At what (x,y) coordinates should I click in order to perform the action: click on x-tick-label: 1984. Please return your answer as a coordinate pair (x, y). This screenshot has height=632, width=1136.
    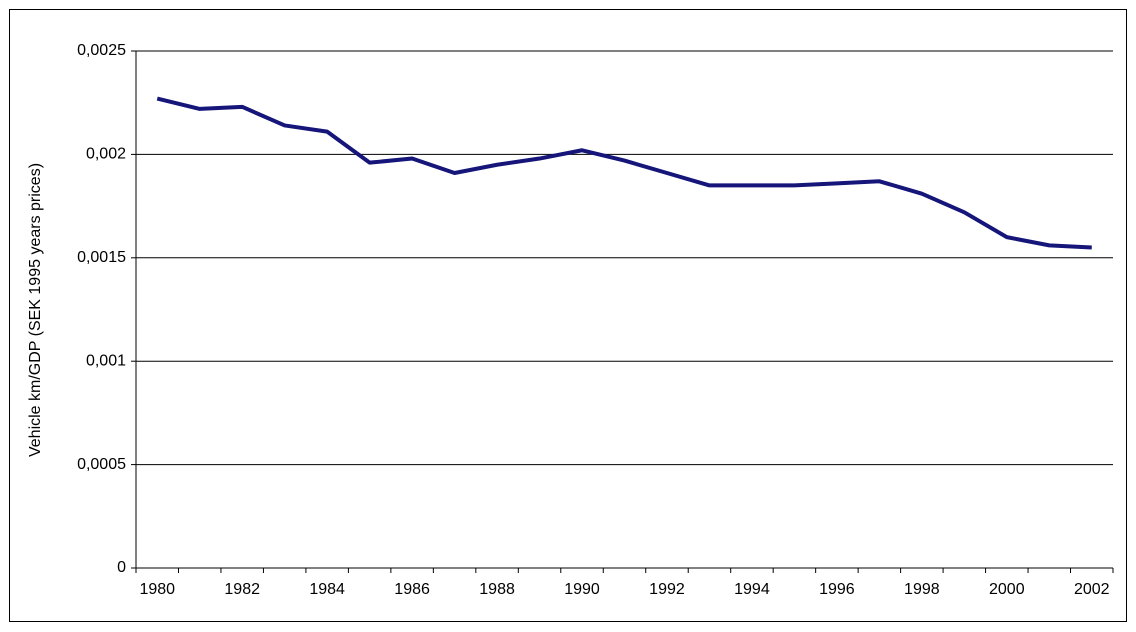
    Looking at the image, I should click on (327, 589).